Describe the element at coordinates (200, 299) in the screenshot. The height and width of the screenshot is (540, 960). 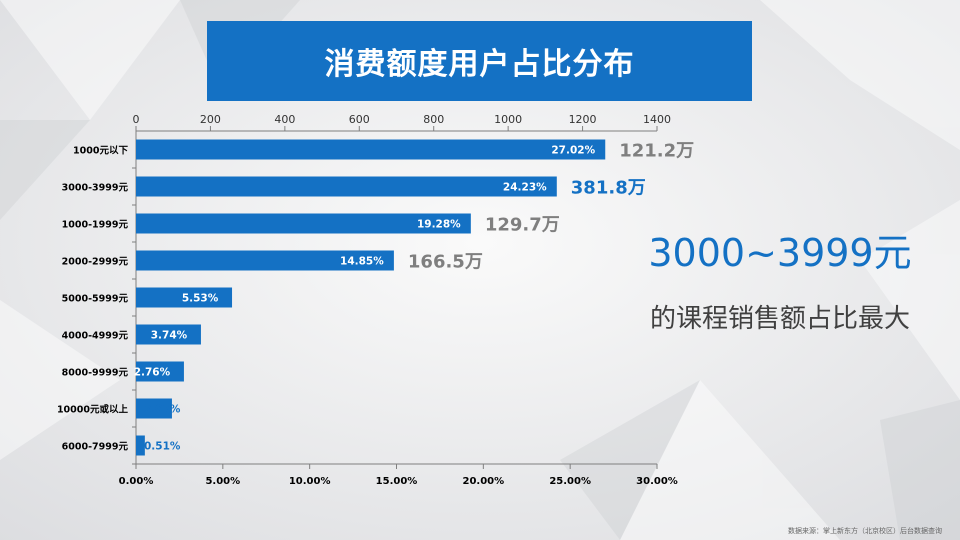
I see `bar-value-label: 5.53%` at that location.